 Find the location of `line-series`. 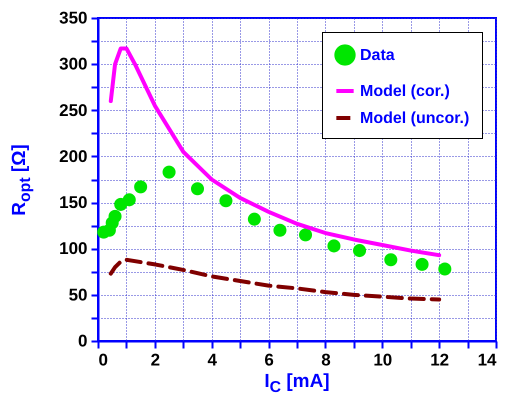

line-series is located at coordinates (275, 280).